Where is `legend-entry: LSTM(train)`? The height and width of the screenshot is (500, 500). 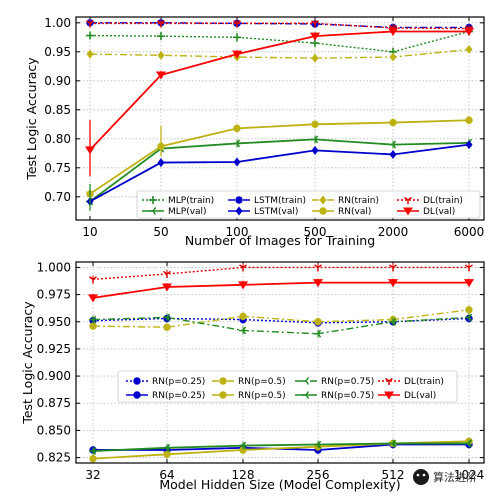 legend-entry: LSTM(train) is located at coordinates (267, 201).